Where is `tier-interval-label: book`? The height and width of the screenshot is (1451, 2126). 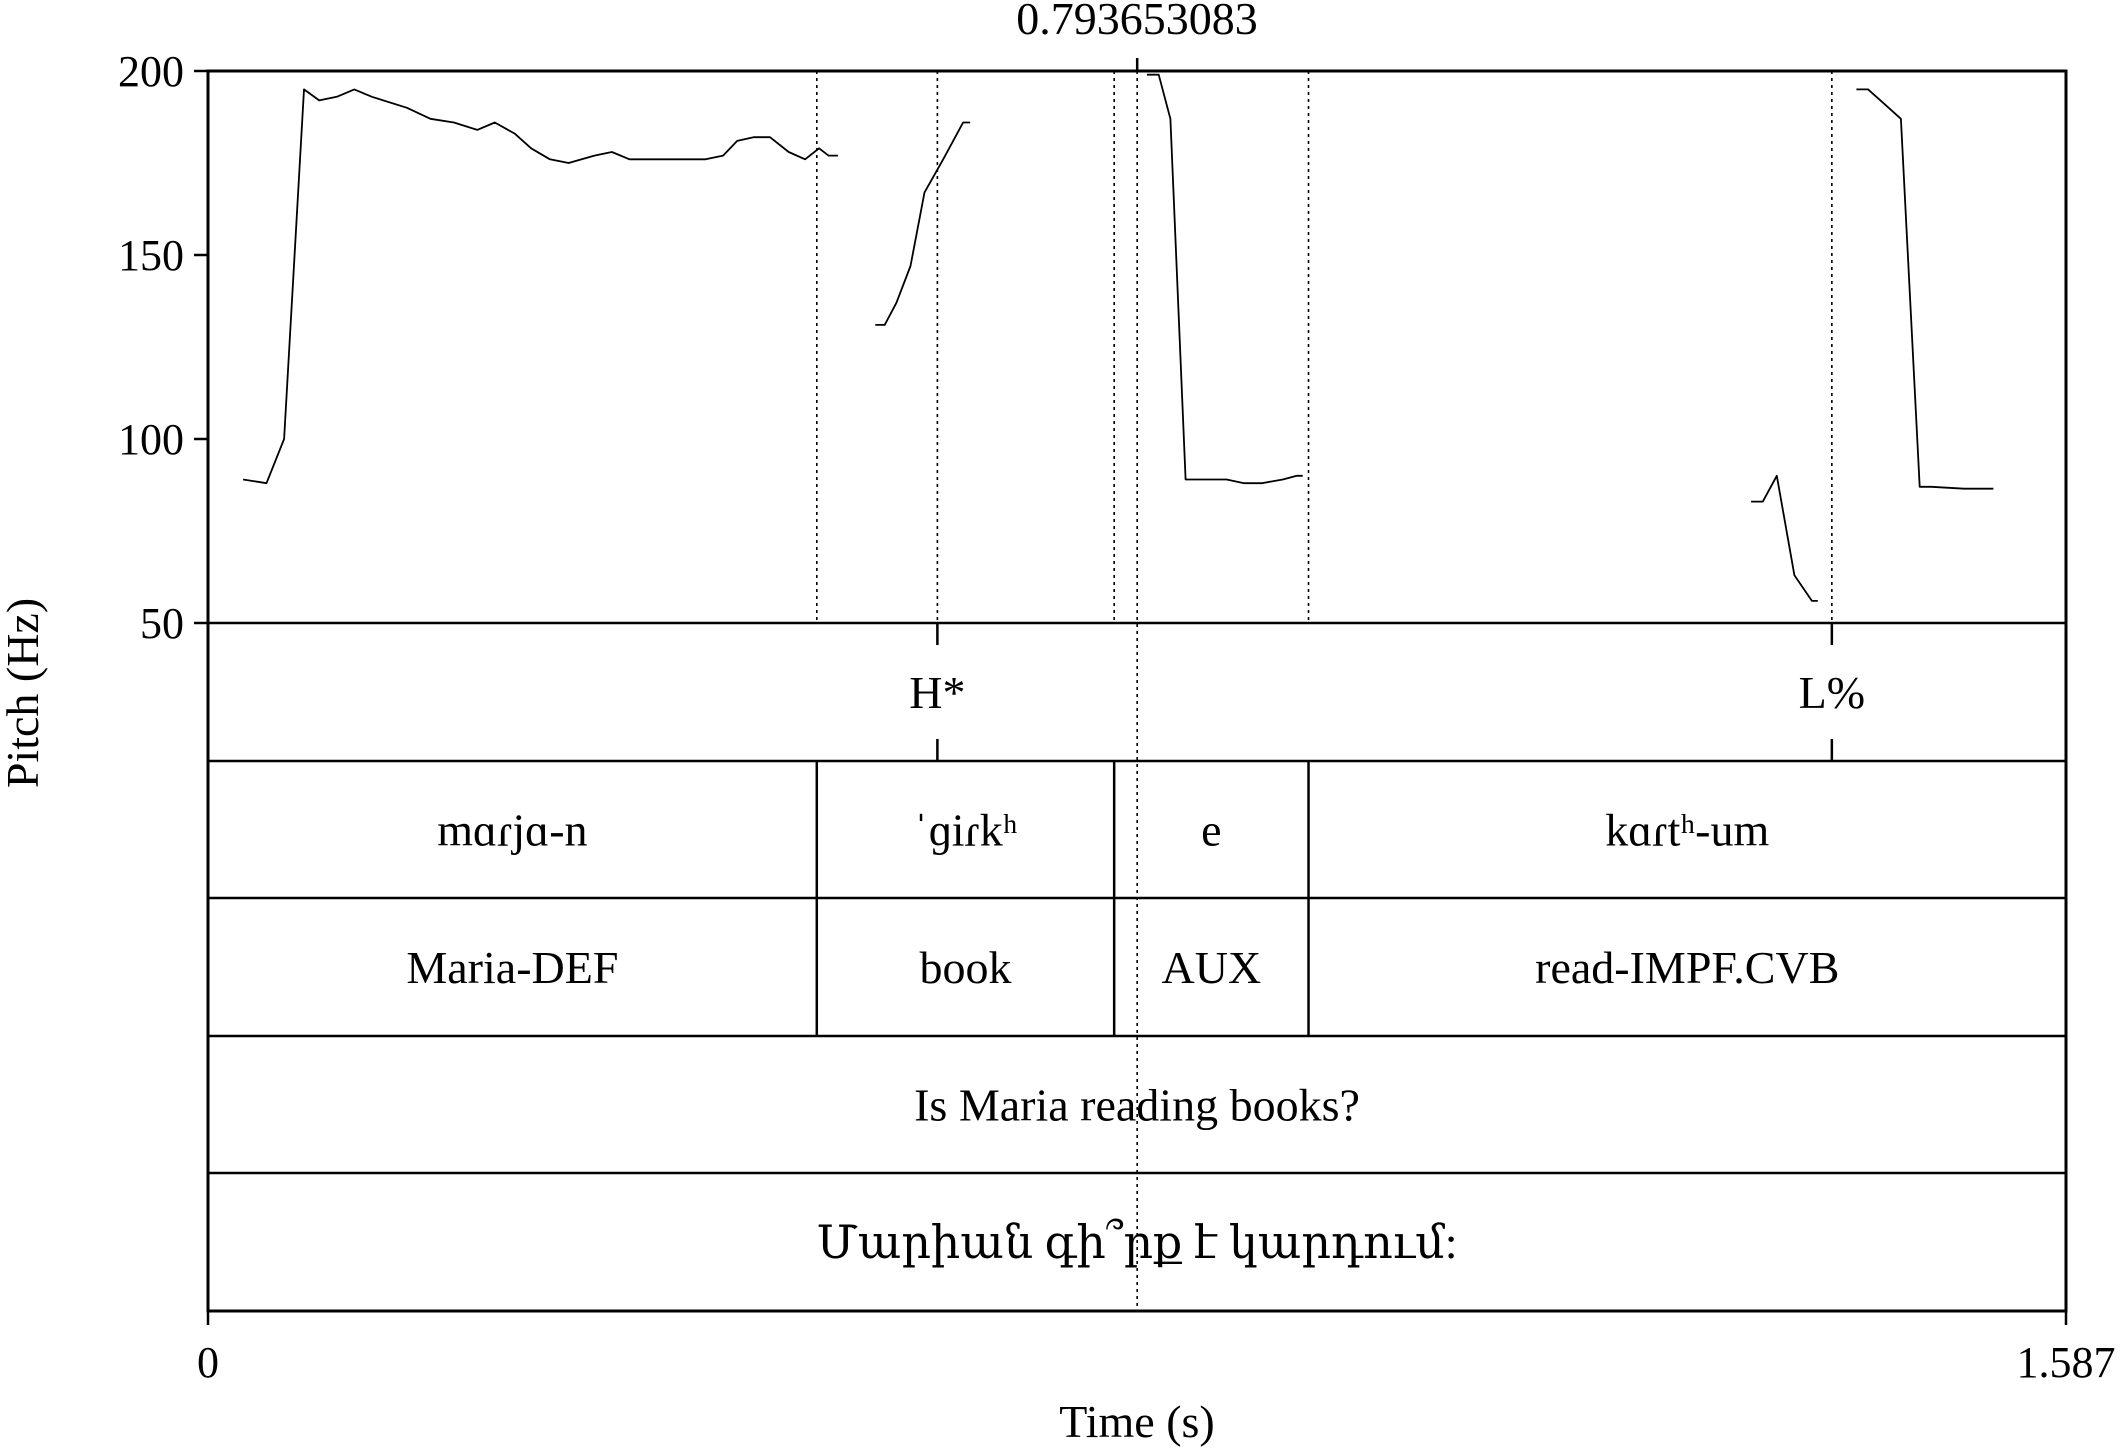 tier-interval-label: book is located at coordinates (965, 967).